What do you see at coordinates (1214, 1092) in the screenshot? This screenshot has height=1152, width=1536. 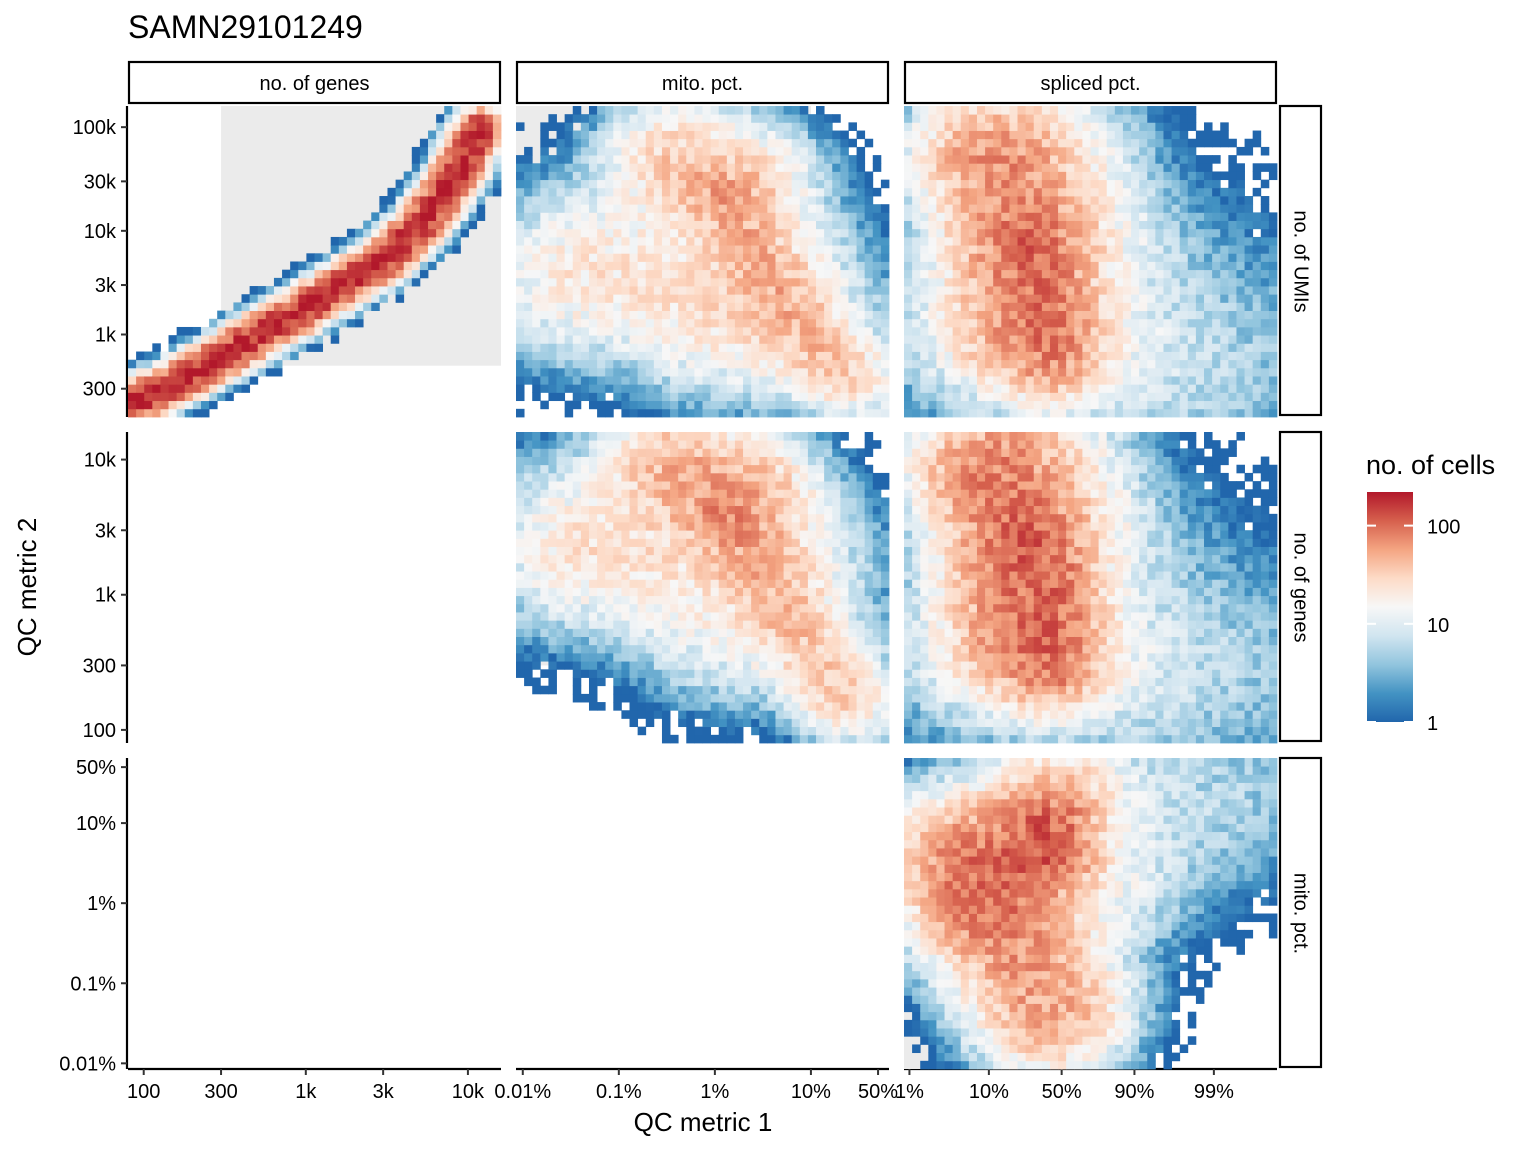 I see `x-tick-label: 99%` at bounding box center [1214, 1092].